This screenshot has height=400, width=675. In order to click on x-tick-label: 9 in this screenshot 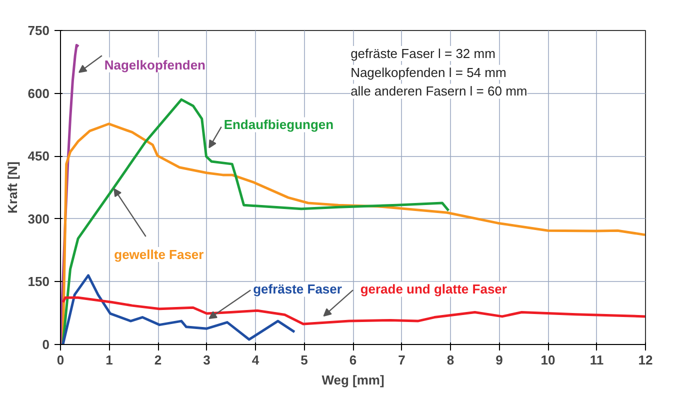, I will do `click(499, 360)`.